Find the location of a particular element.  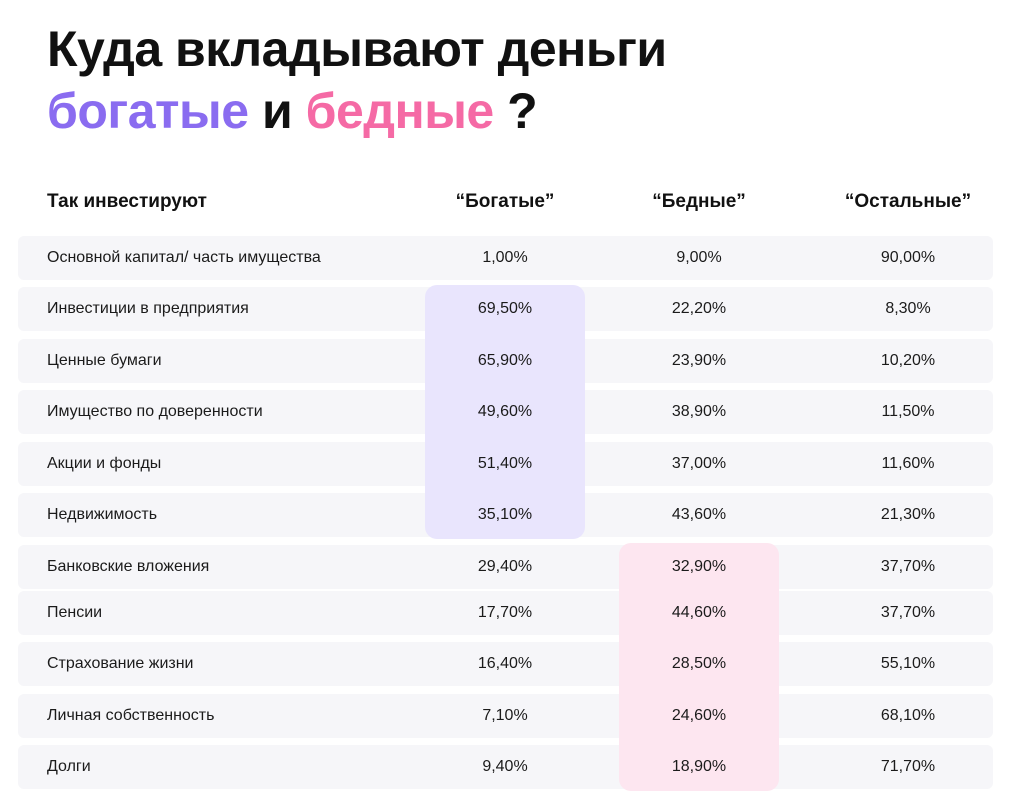

table-cell-value: 17,70% is located at coordinates (505, 612).